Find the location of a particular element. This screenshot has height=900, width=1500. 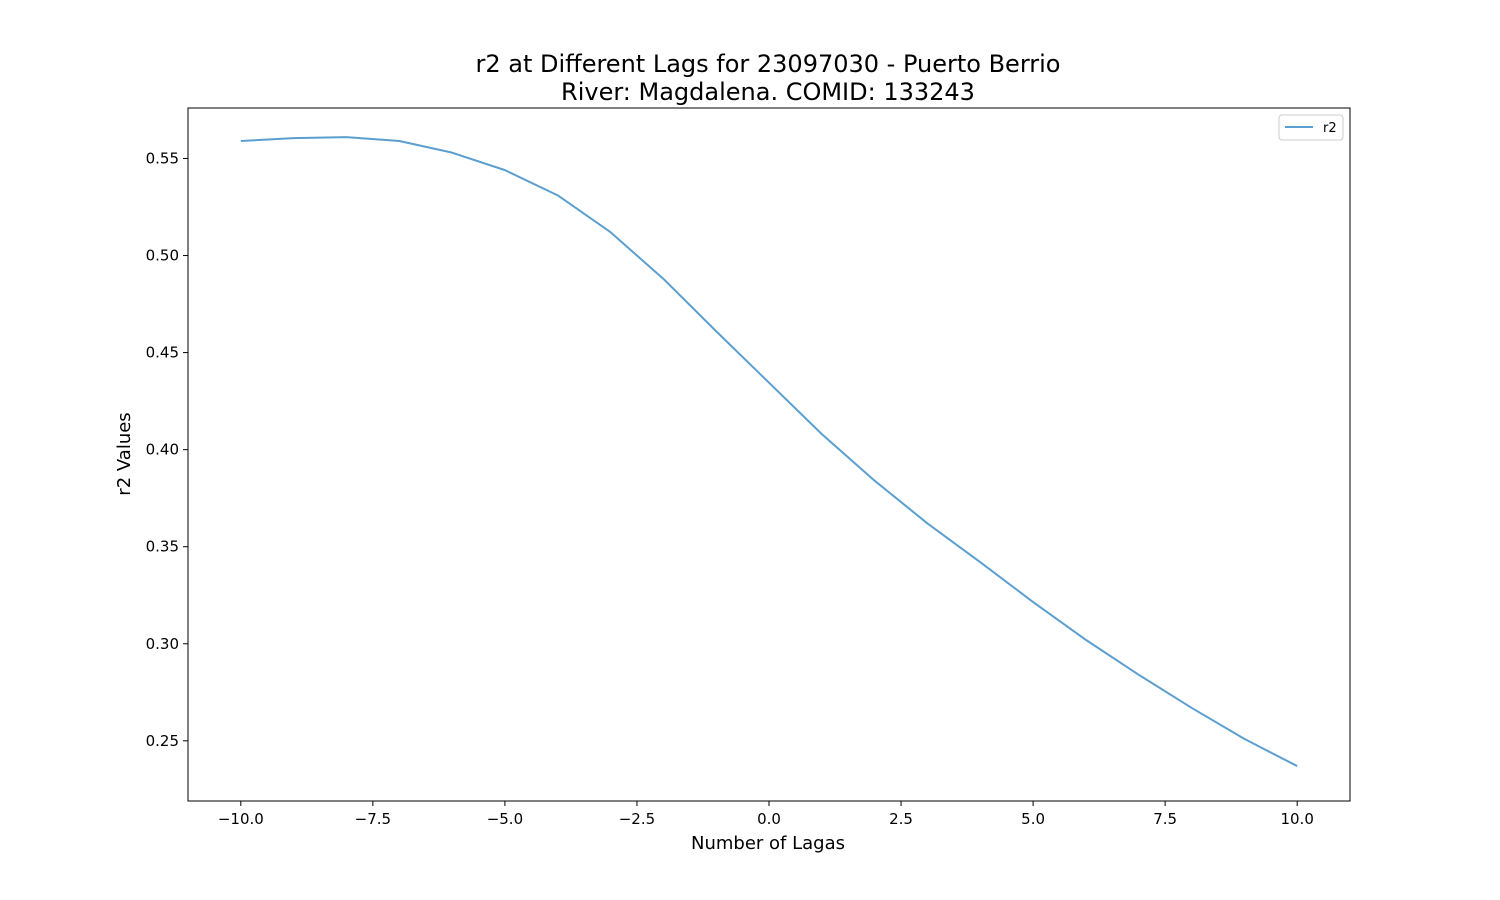

y-tick-label: 0.25 is located at coordinates (162, 741).